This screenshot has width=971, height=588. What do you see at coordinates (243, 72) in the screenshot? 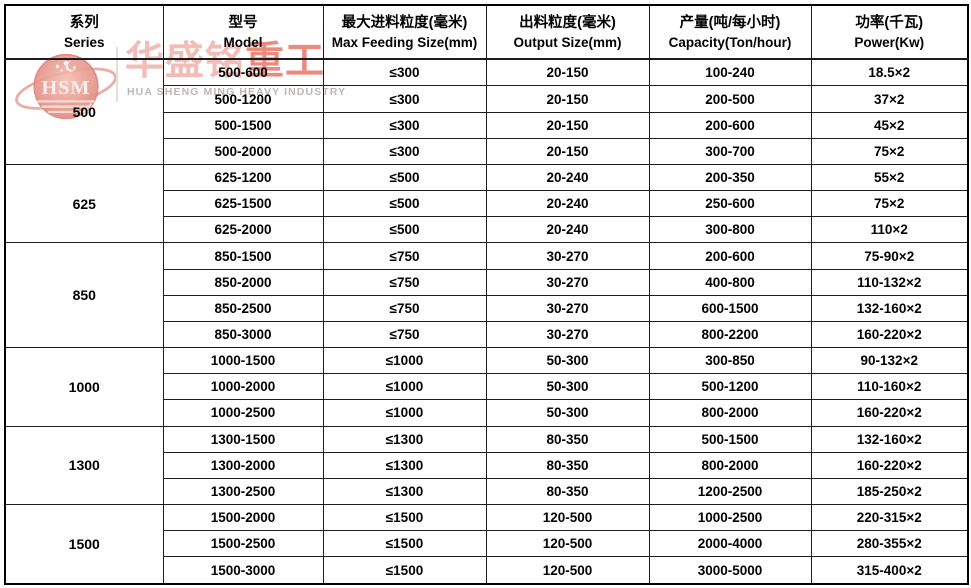
I see `model-cell: 500-600` at bounding box center [243, 72].